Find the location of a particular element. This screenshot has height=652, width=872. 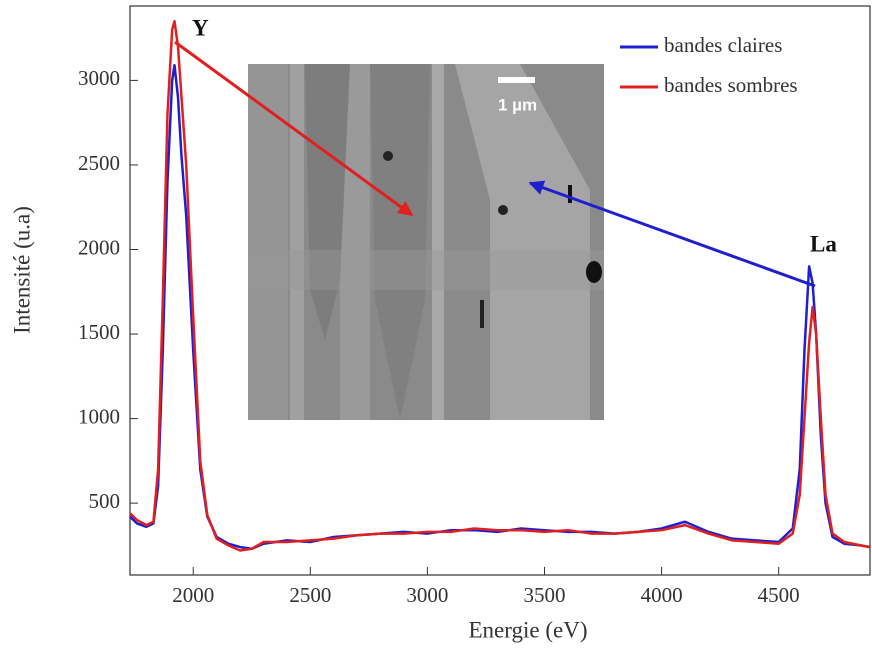

x-tick-label: 2000 is located at coordinates (193, 595).